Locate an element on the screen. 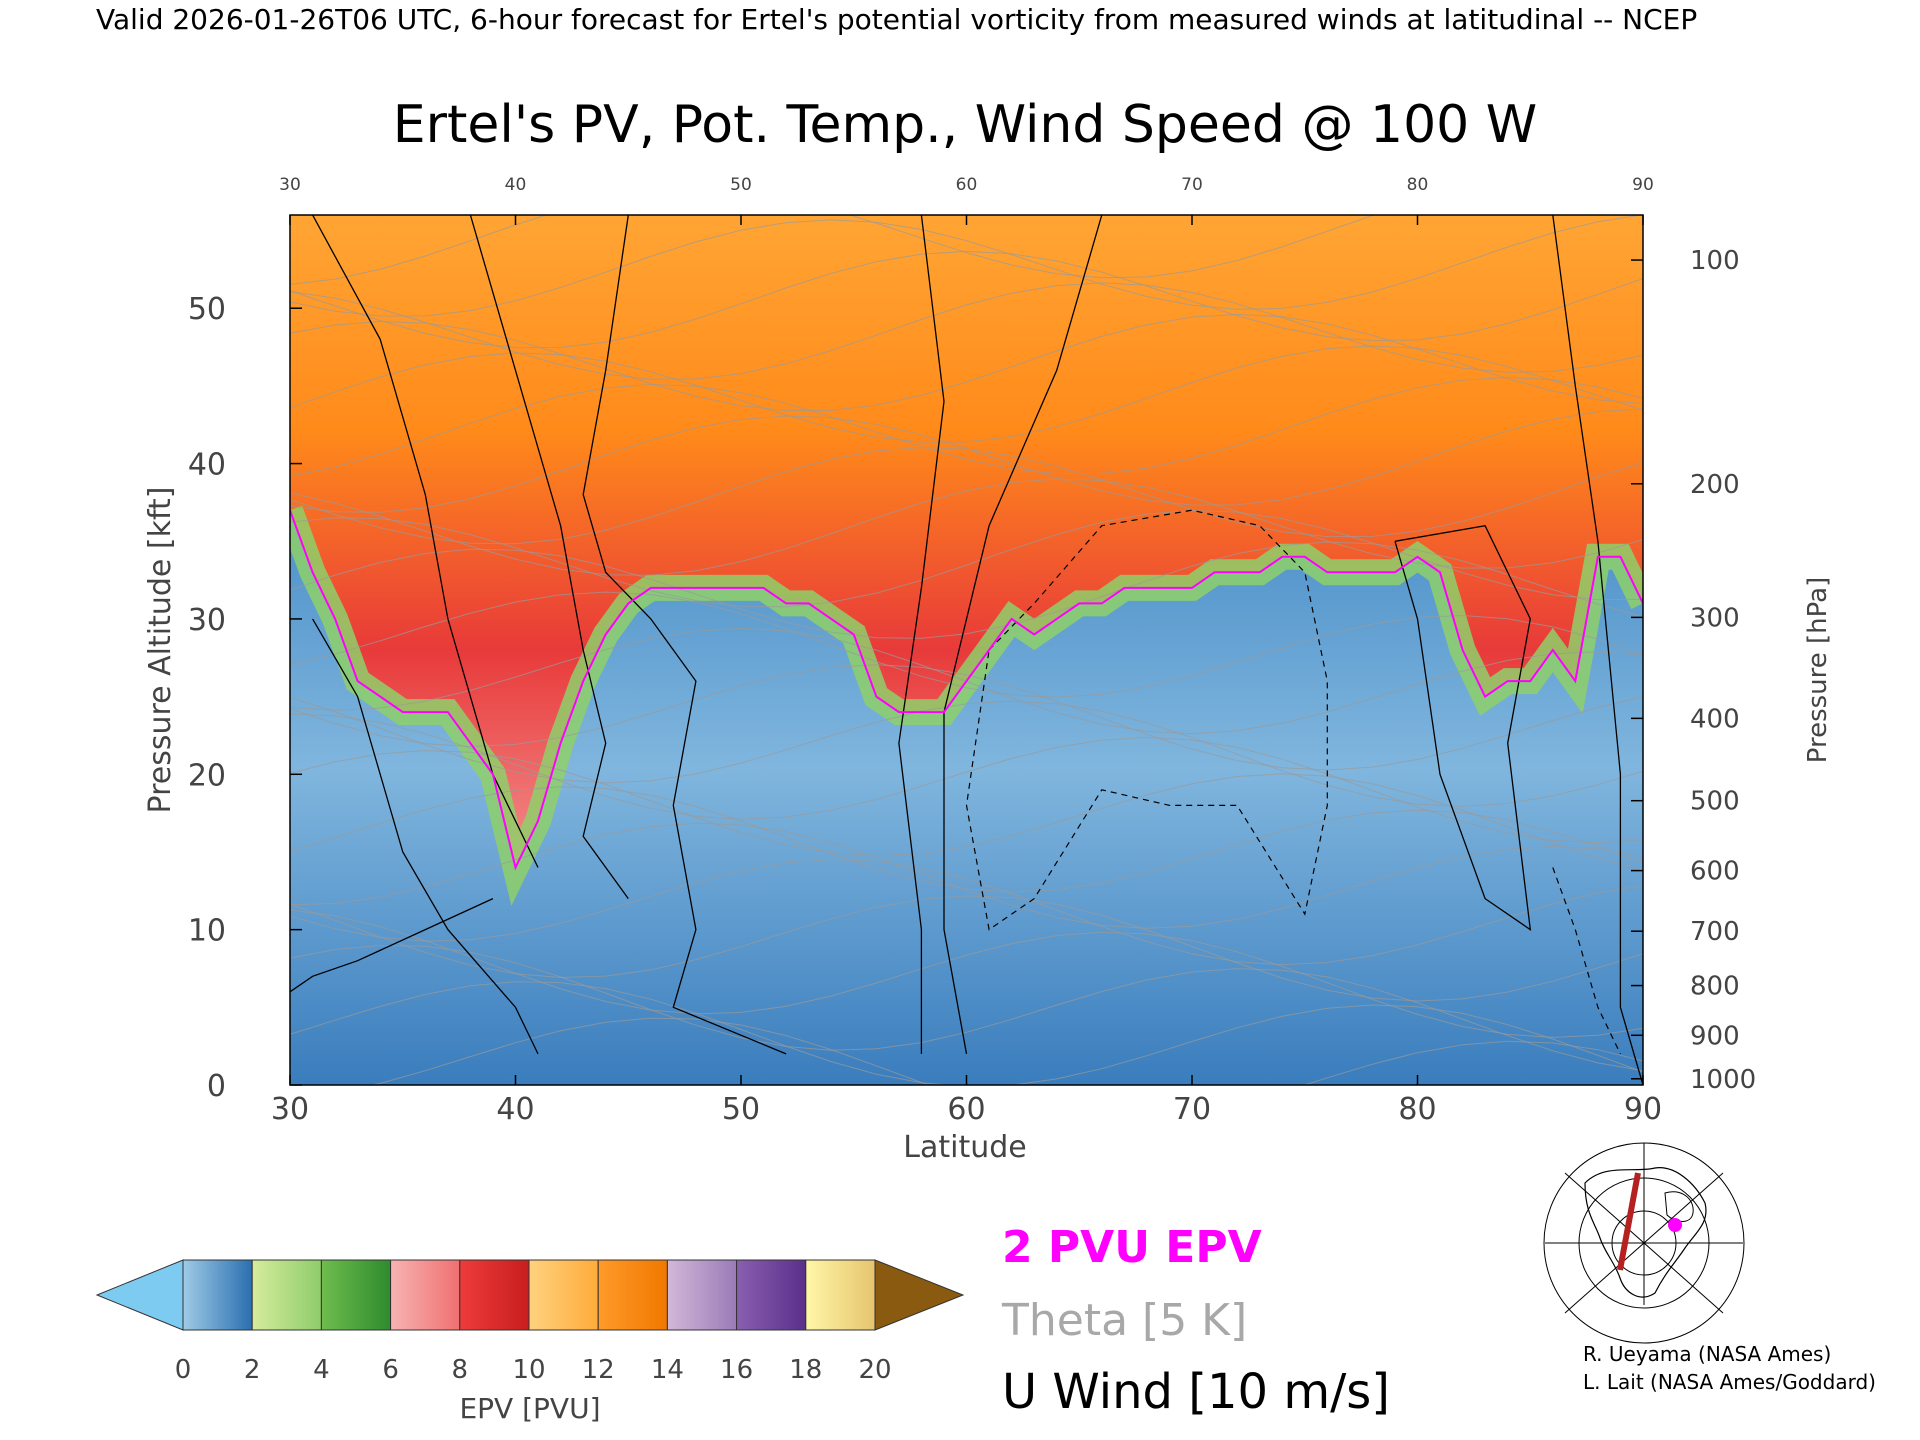 The image size is (1920, 1440). credit-line-2: L. Lait (NASA Ames/Goddard) is located at coordinates (1729, 1382).